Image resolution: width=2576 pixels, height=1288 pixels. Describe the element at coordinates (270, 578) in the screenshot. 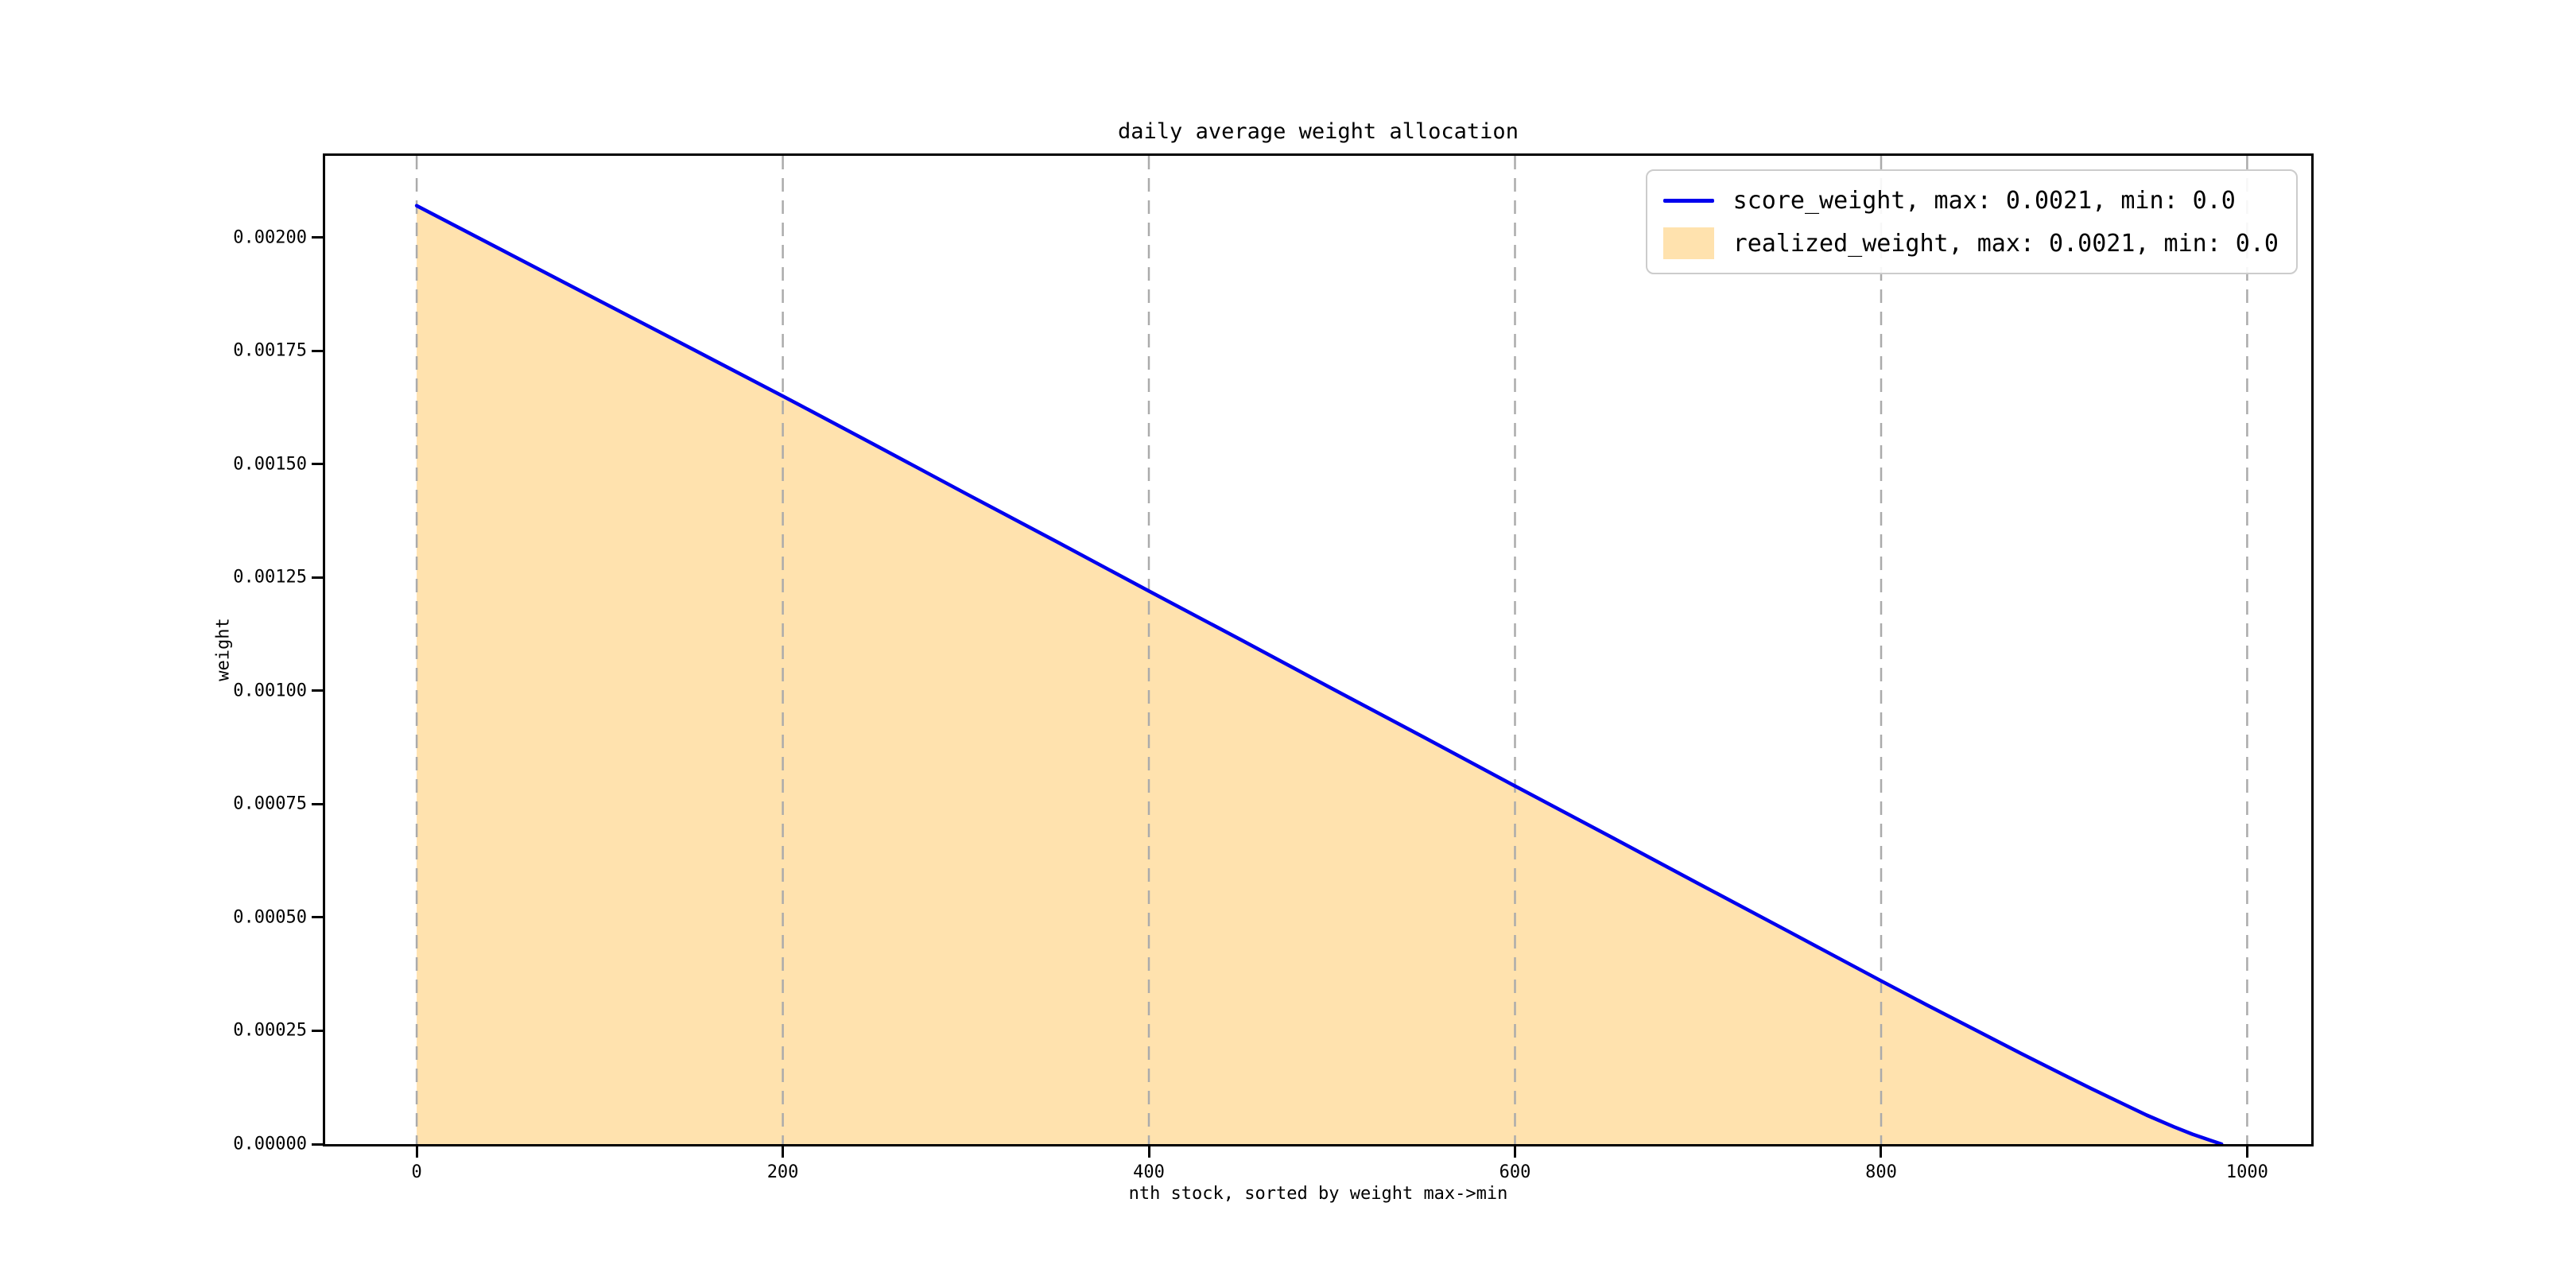

I see `y-tick-label: 0.00125` at that location.